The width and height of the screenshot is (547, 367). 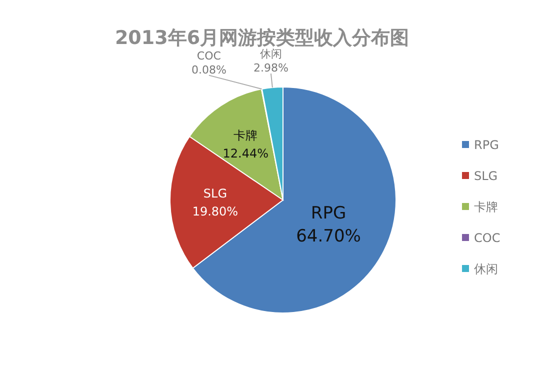 I want to click on legend-label: COC, so click(x=487, y=238).